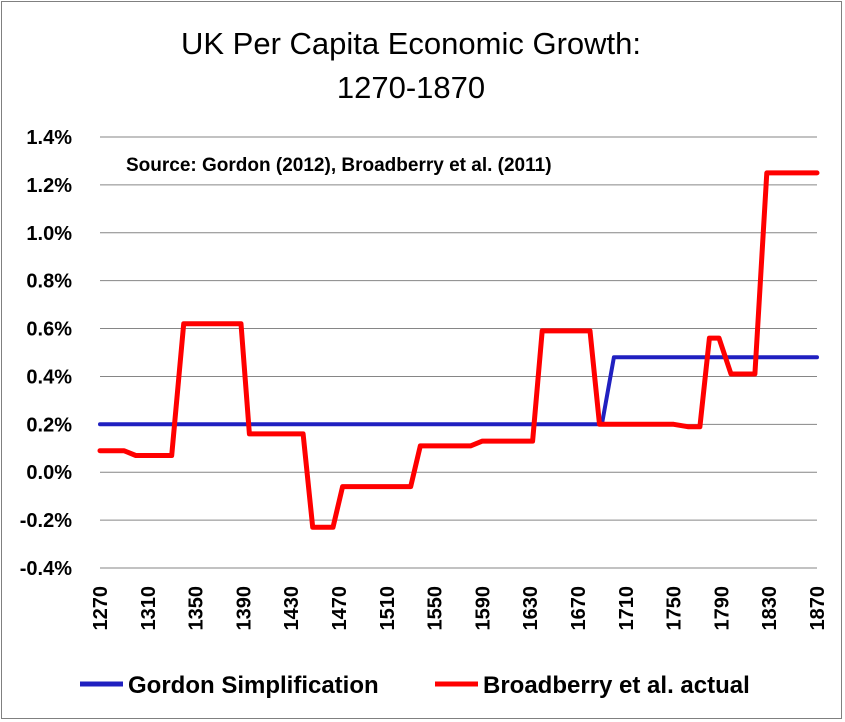 This screenshot has width=845, height=722. What do you see at coordinates (675, 608) in the screenshot?
I see `x-tick-label: 1750` at bounding box center [675, 608].